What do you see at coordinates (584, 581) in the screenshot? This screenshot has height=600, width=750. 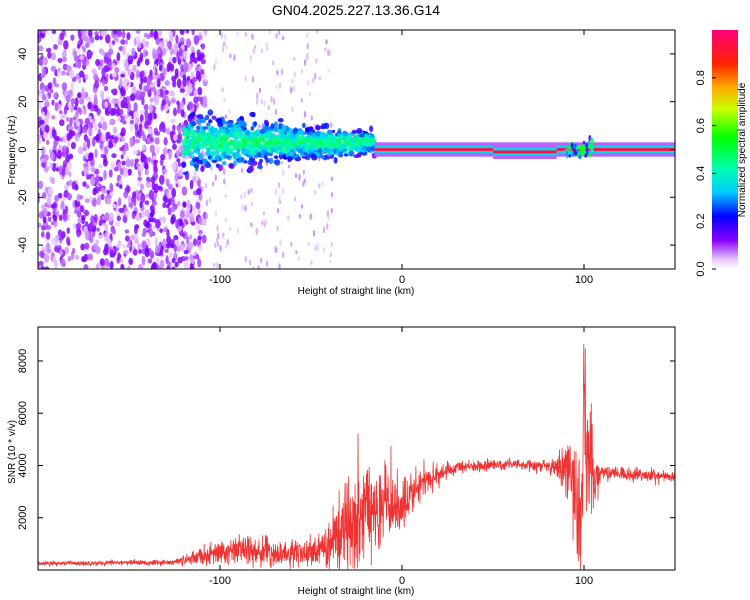 I see `snr-x-tick-label: 100` at bounding box center [584, 581].